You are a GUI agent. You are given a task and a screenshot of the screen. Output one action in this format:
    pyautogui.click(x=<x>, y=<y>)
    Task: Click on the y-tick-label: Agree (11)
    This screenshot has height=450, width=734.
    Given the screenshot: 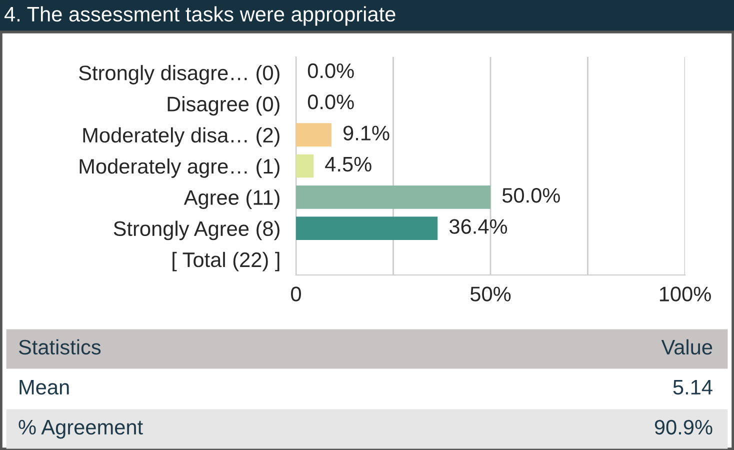 What is the action you would take?
    pyautogui.click(x=232, y=200)
    